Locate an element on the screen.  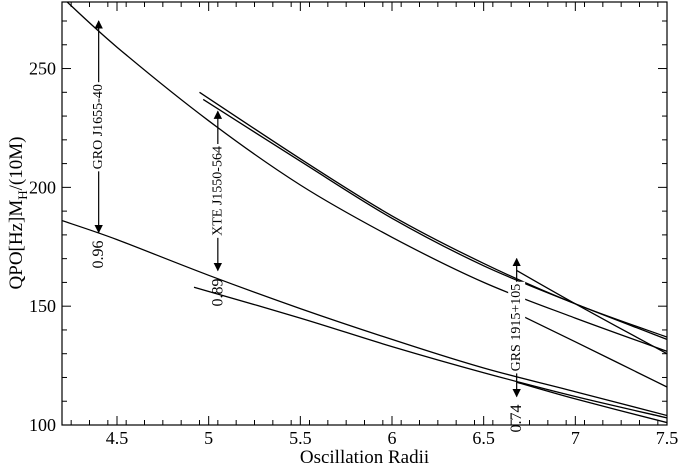
annotation-label: XTE J1550-564 is located at coordinates (217, 191).